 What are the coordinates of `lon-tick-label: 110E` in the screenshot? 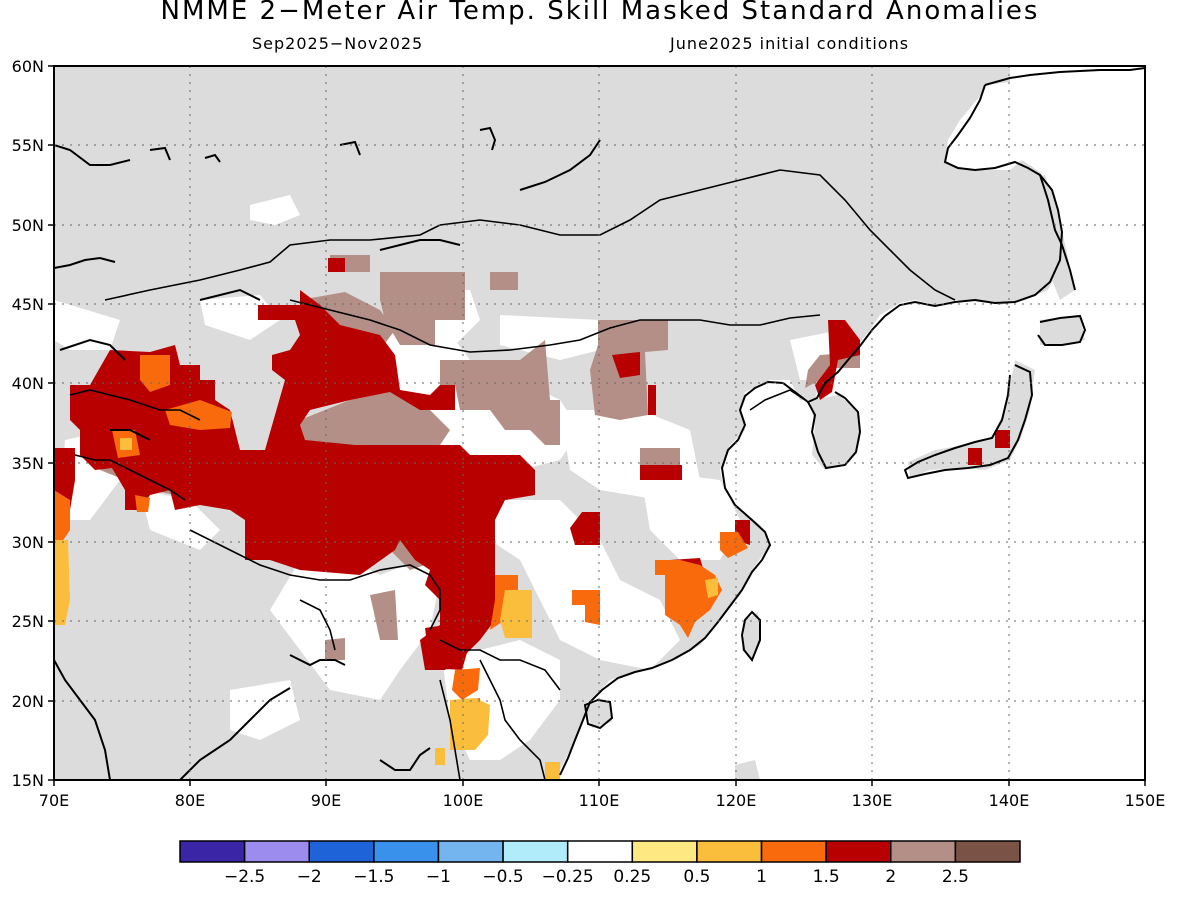 It's located at (599, 800).